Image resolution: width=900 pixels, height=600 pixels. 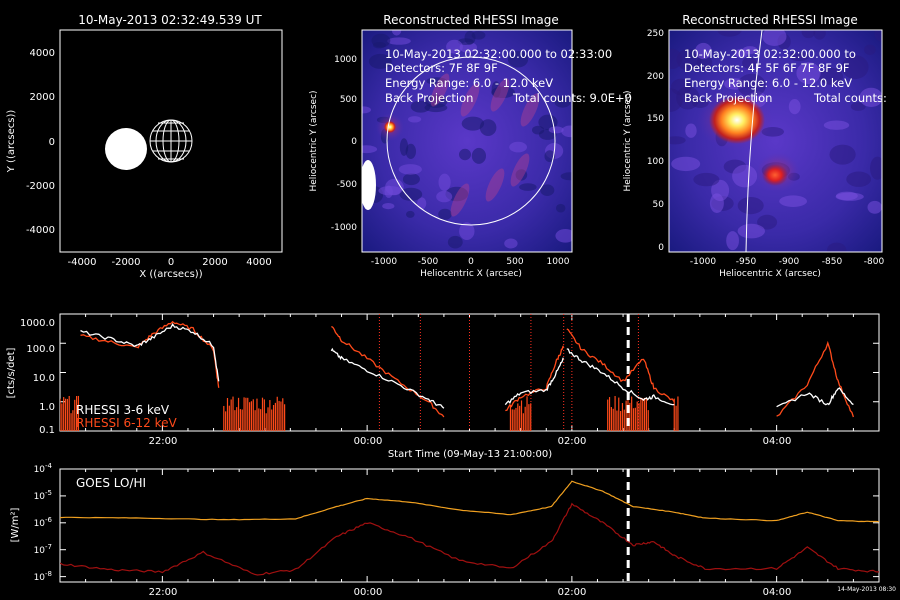 I want to click on panel4-ylabel: [cts/s/det], so click(x=11, y=373).